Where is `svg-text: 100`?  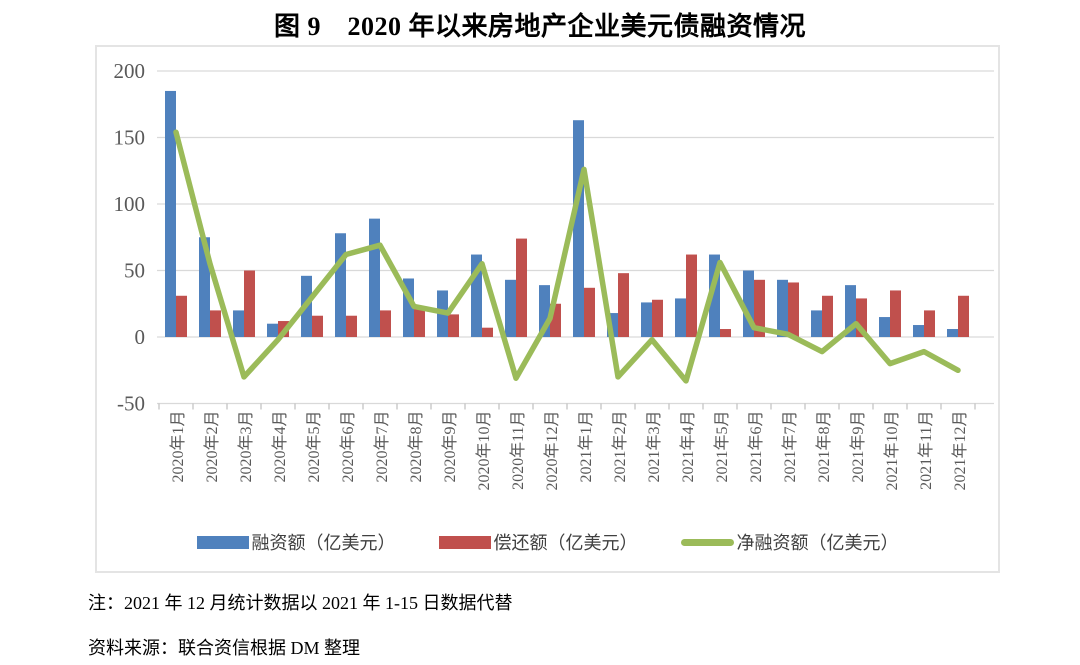
svg-text: 100 is located at coordinates (130, 204).